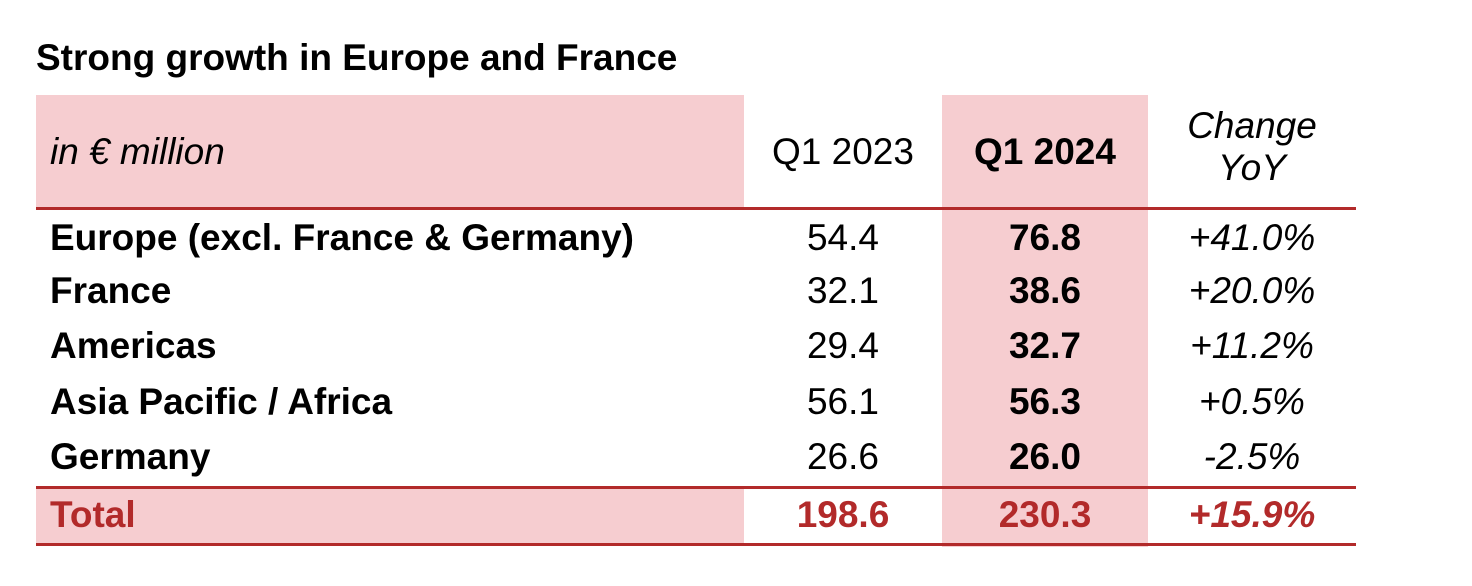 The image size is (1472, 586). Describe the element at coordinates (130, 456) in the screenshot. I see `row-label: Germany` at that location.